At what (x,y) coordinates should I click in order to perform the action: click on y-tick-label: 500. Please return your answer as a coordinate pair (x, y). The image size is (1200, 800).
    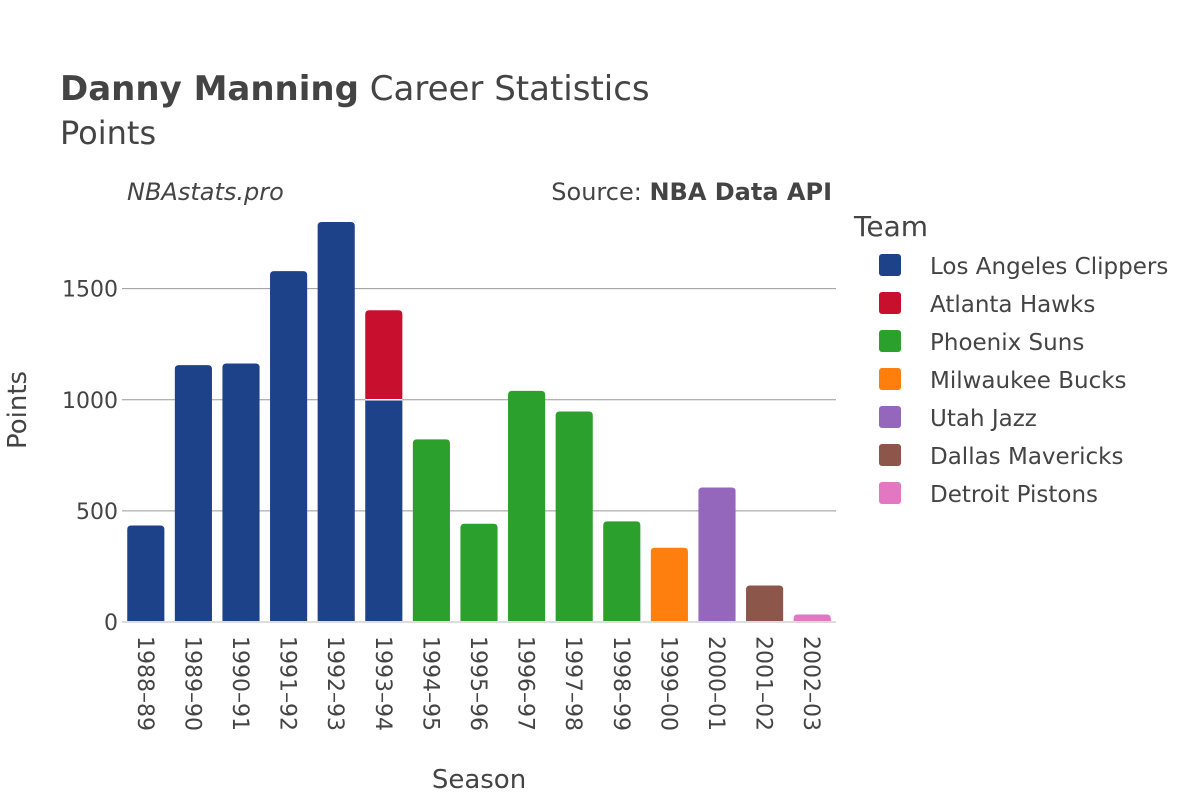
    Looking at the image, I should click on (97, 512).